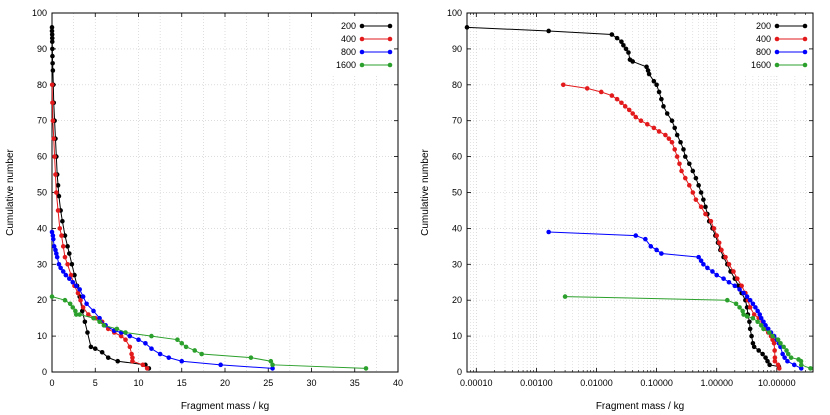 The width and height of the screenshot is (830, 415). Describe the element at coordinates (457, 49) in the screenshot. I see `y-tick-label: 90` at that location.